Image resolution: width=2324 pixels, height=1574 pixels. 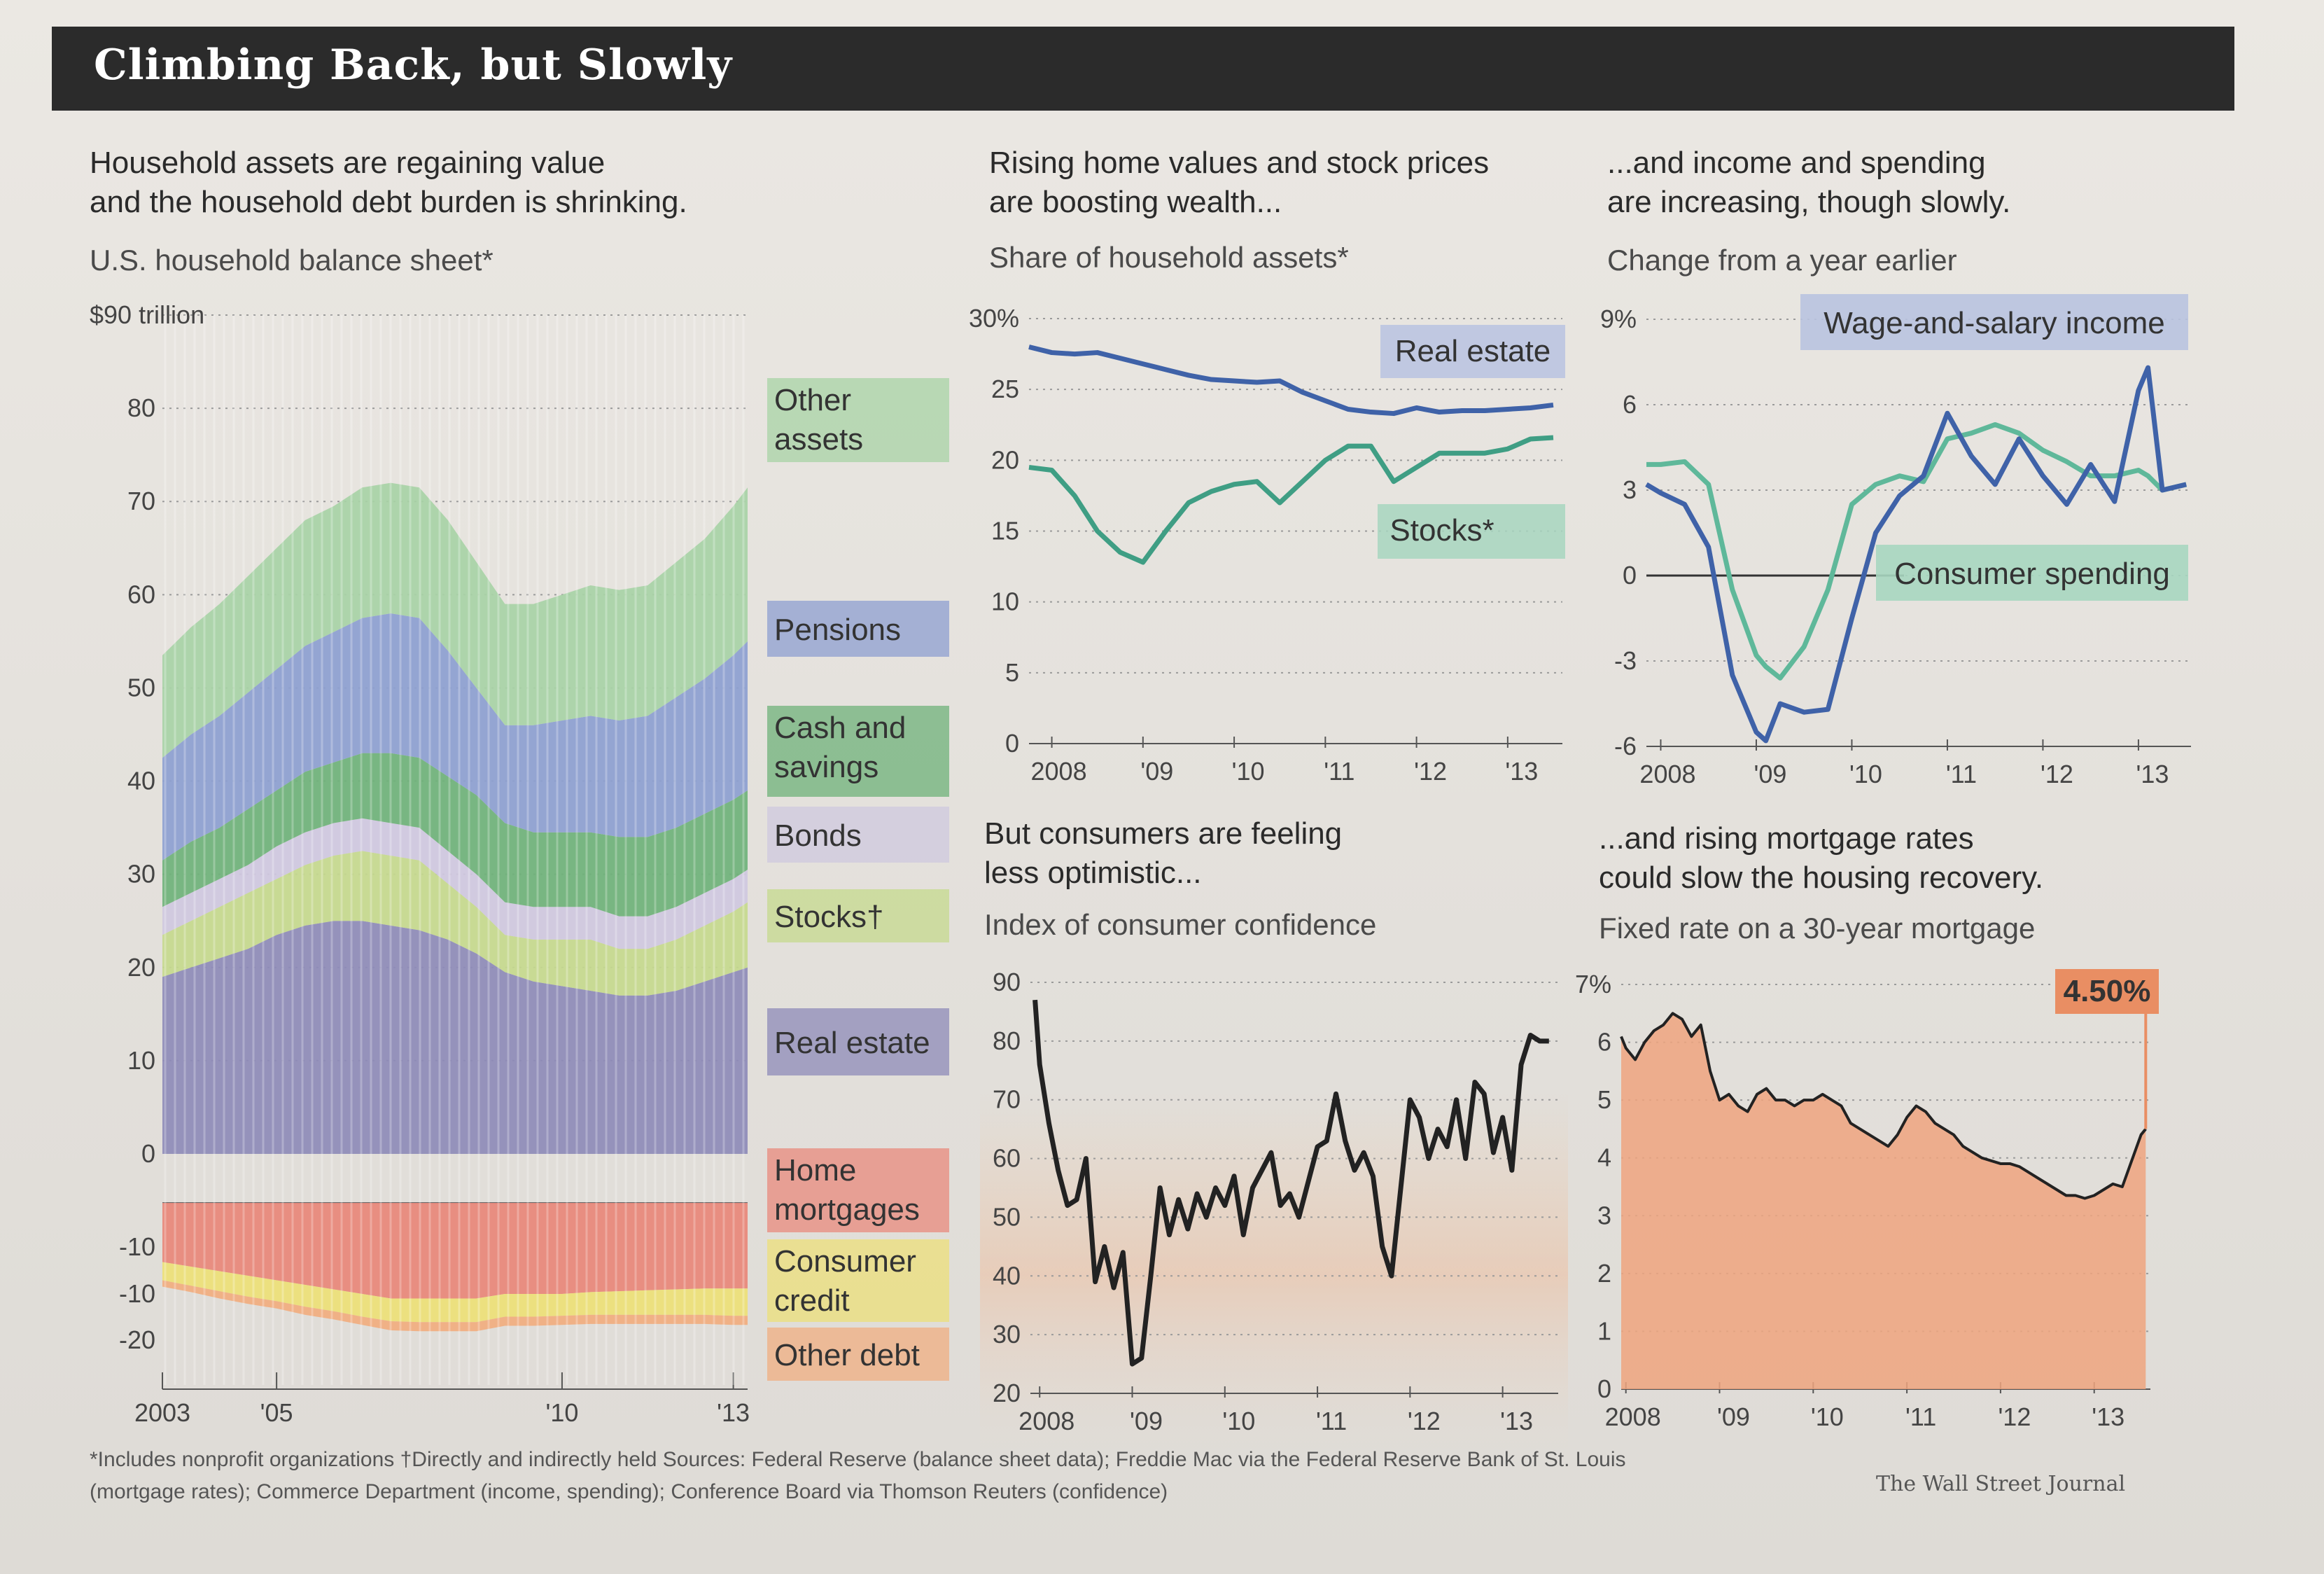 I want to click on title-banner: Climbing Back, but Slowly, so click(x=1143, y=69).